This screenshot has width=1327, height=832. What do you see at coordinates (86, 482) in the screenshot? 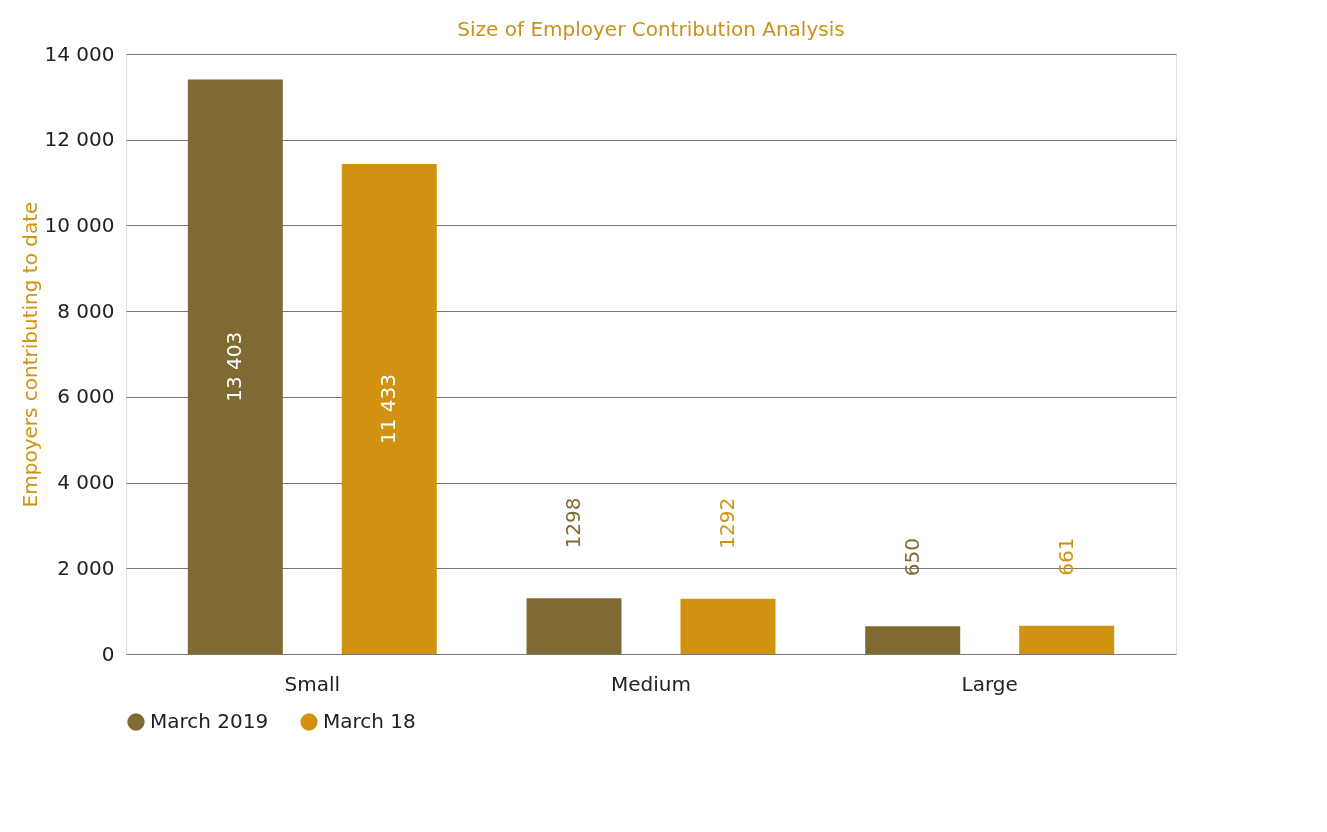
I see `y-tick-label: 4 000` at bounding box center [86, 482].